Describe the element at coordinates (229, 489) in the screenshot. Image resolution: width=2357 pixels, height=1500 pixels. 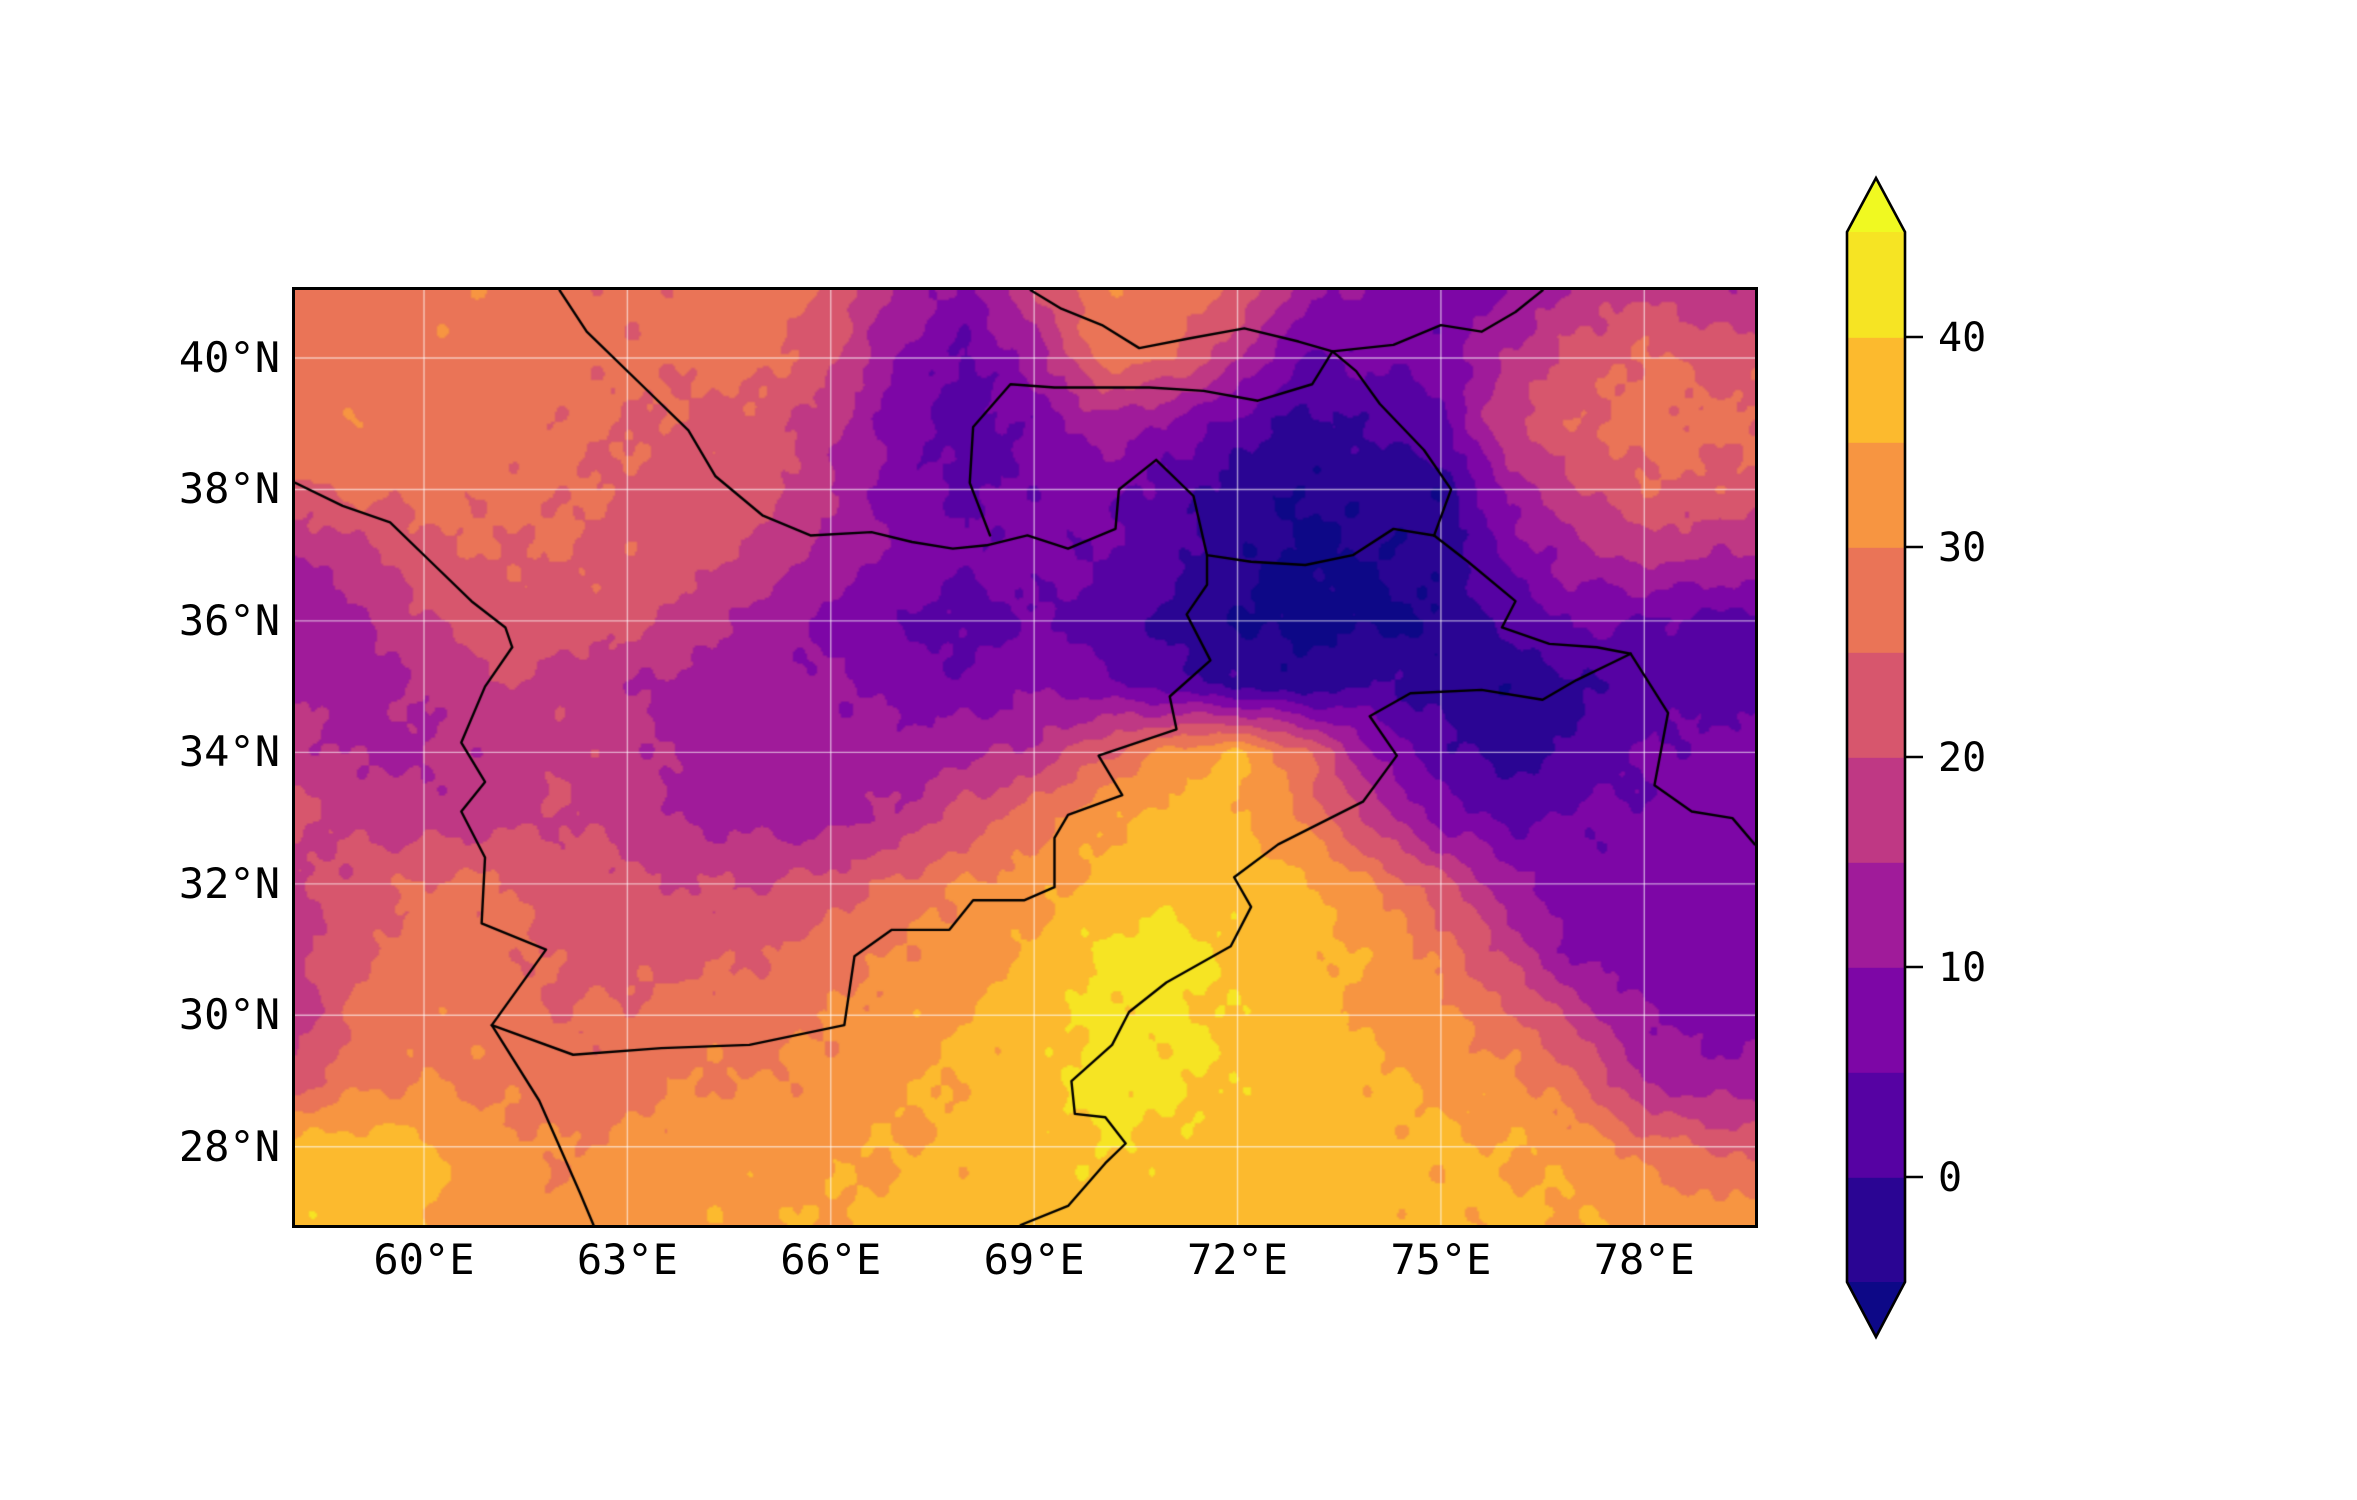
I see `y-tick-label: 38°N` at that location.